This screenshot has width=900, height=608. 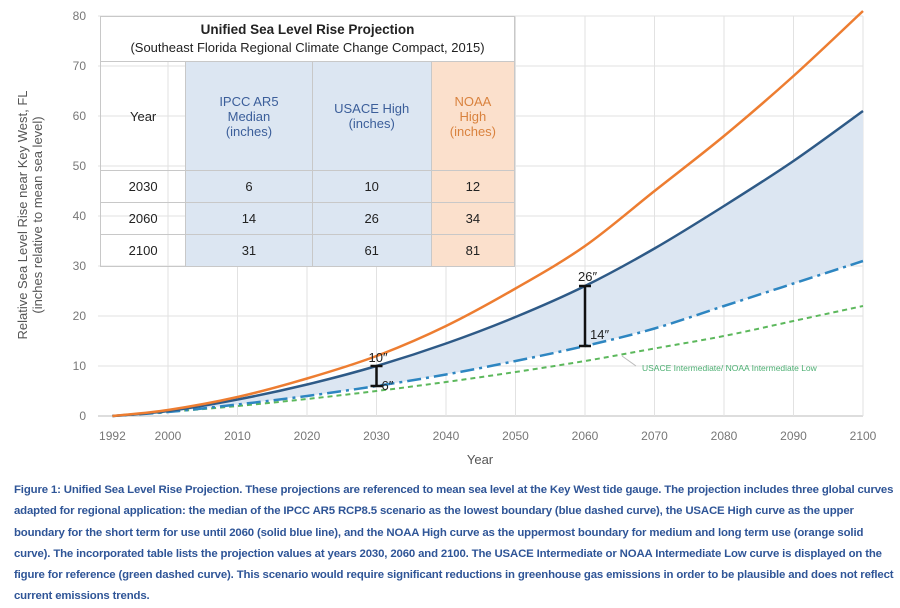 I want to click on y-tick-label: 0, so click(x=82, y=416).